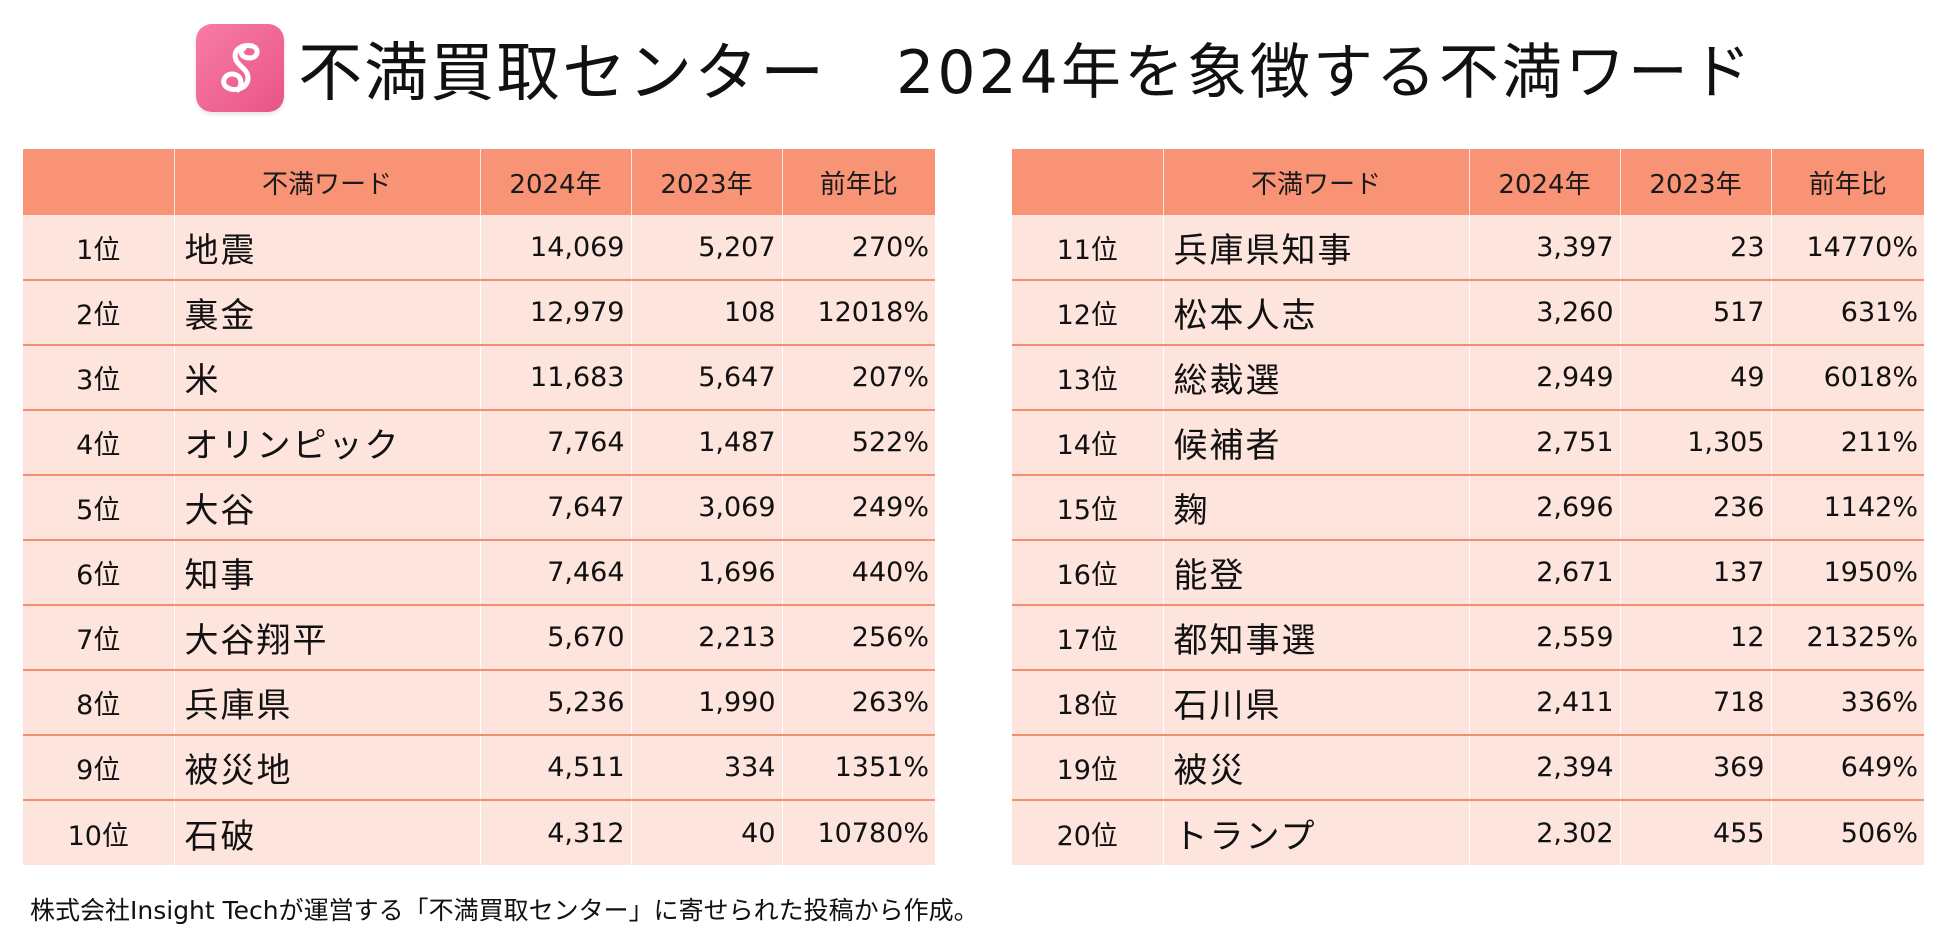  I want to click on table-row: 8位 兵庫県 5,236 1,990 263%, so click(479, 702).